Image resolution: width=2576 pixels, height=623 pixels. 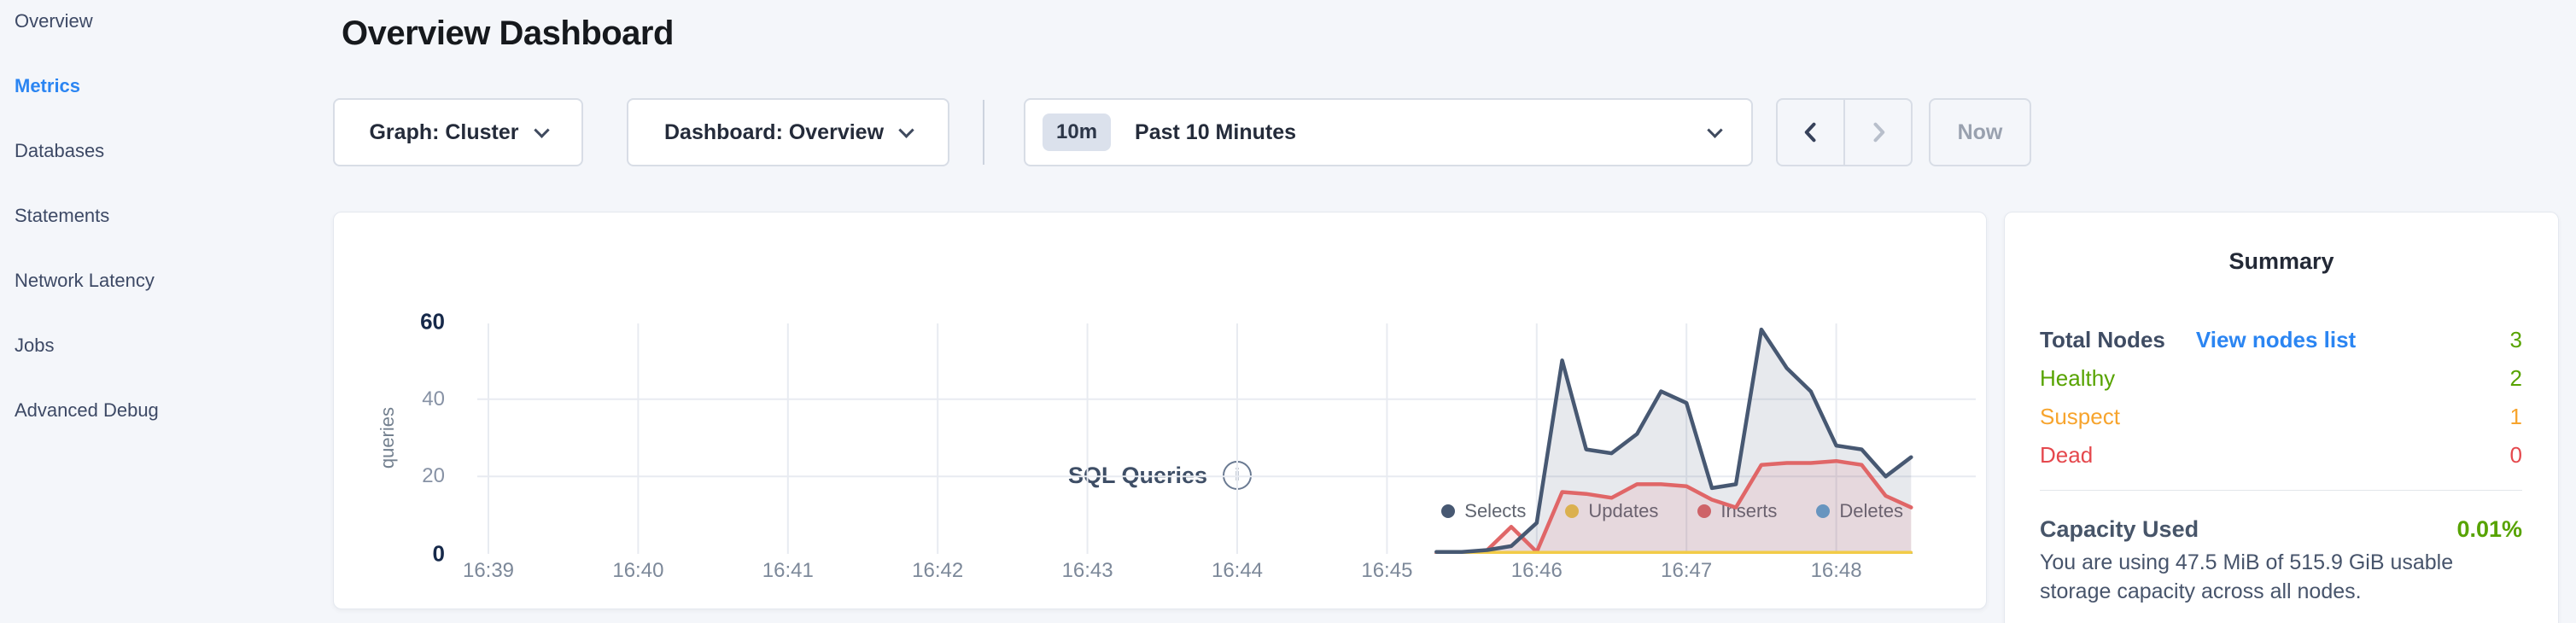 What do you see at coordinates (2515, 378) in the screenshot?
I see `status-value-healthy: 2` at bounding box center [2515, 378].